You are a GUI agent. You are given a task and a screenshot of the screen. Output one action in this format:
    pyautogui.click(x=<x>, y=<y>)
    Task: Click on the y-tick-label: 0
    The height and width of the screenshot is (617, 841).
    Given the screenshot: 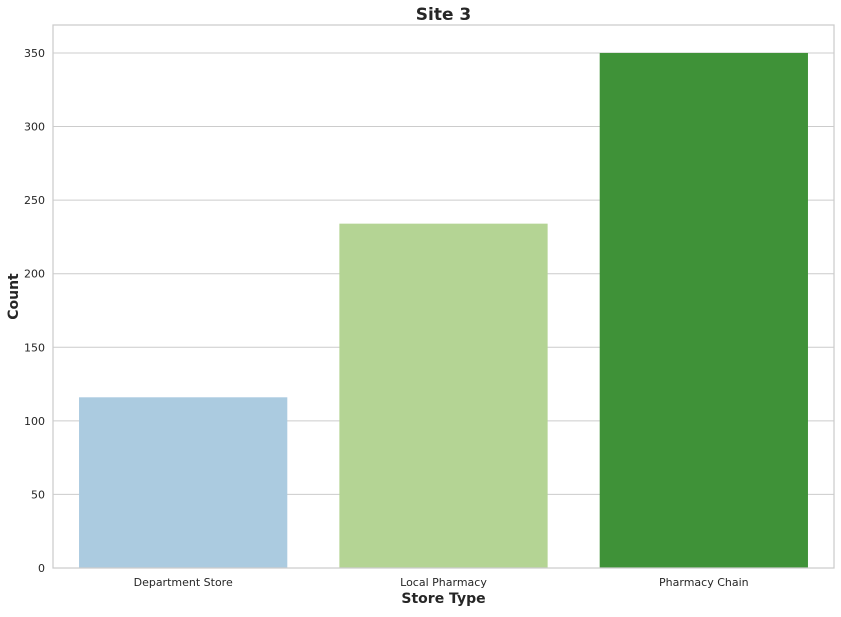 What is the action you would take?
    pyautogui.click(x=41, y=568)
    